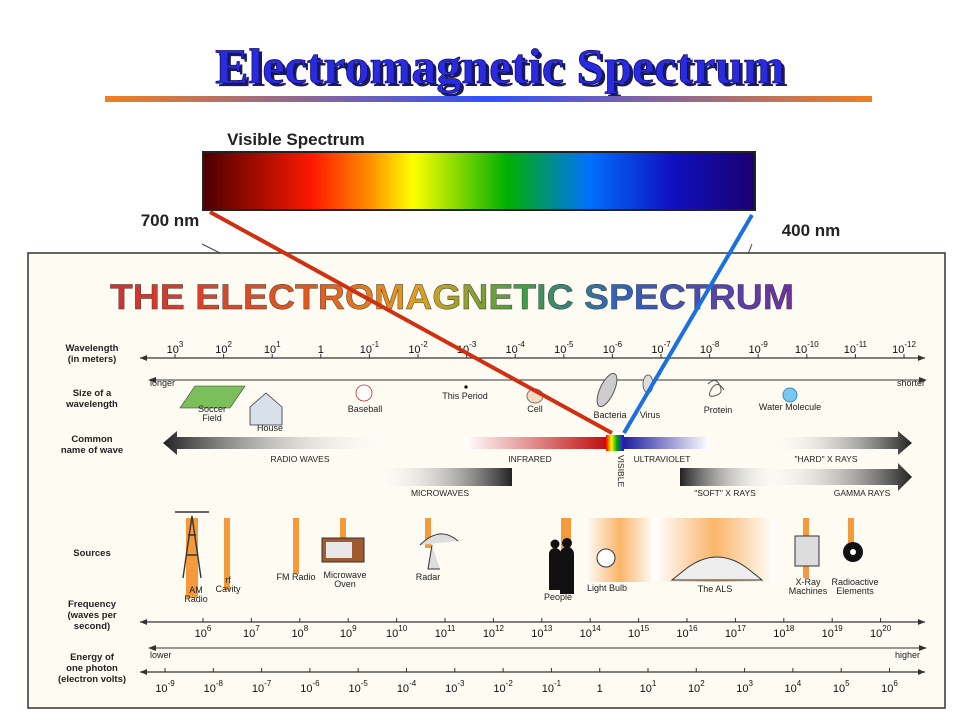 Image resolution: width=960 pixels, height=720 pixels. What do you see at coordinates (841, 443) in the screenshot?
I see `hard-x-arrow` at bounding box center [841, 443].